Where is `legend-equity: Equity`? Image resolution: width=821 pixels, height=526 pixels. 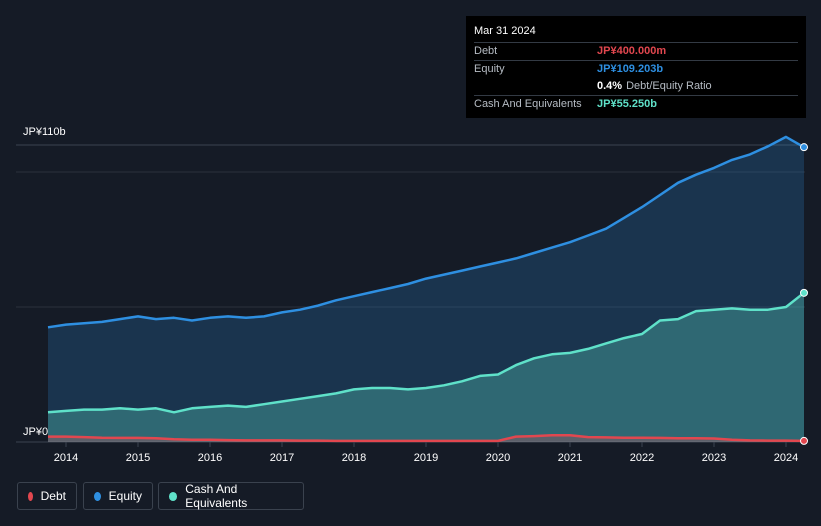 legend-equity: Equity is located at coordinates (118, 496).